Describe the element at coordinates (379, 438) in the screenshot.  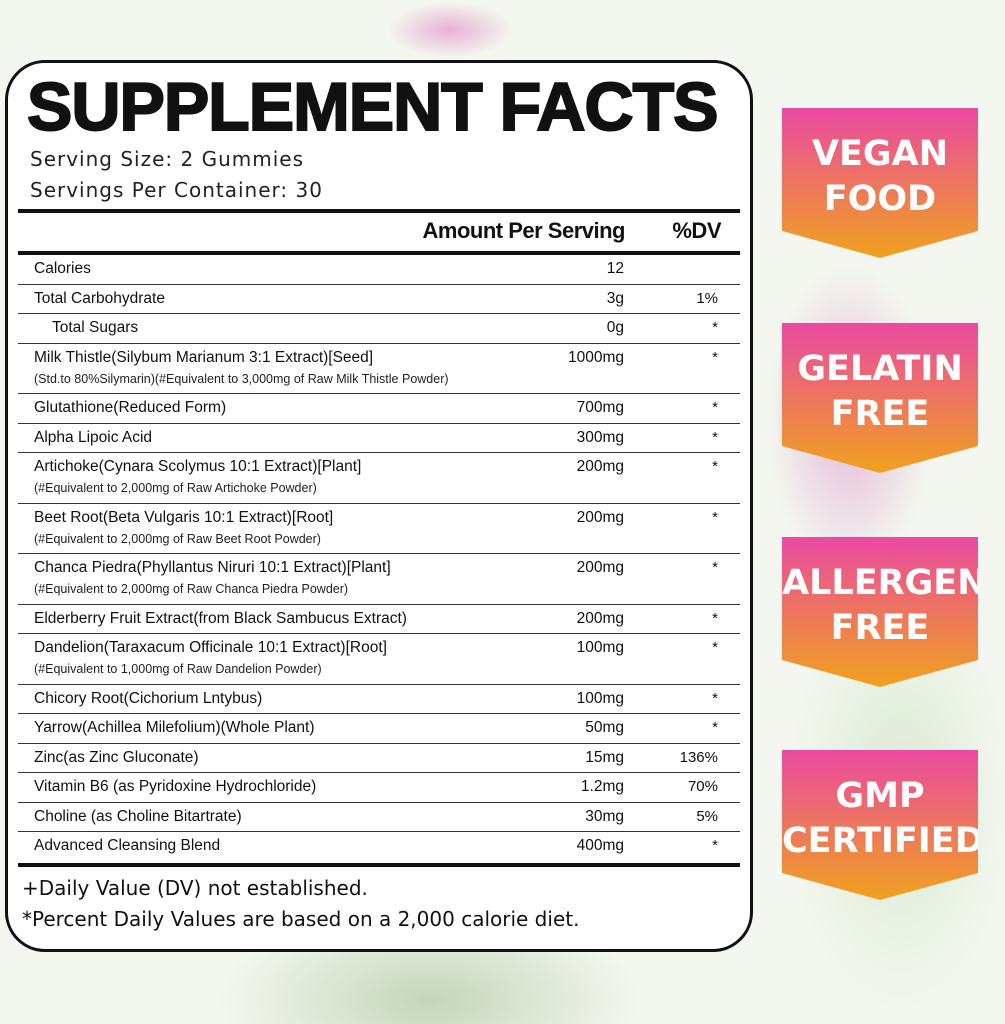
I see `table-row: Alpha Lipoic Acid 300mg *` at that location.